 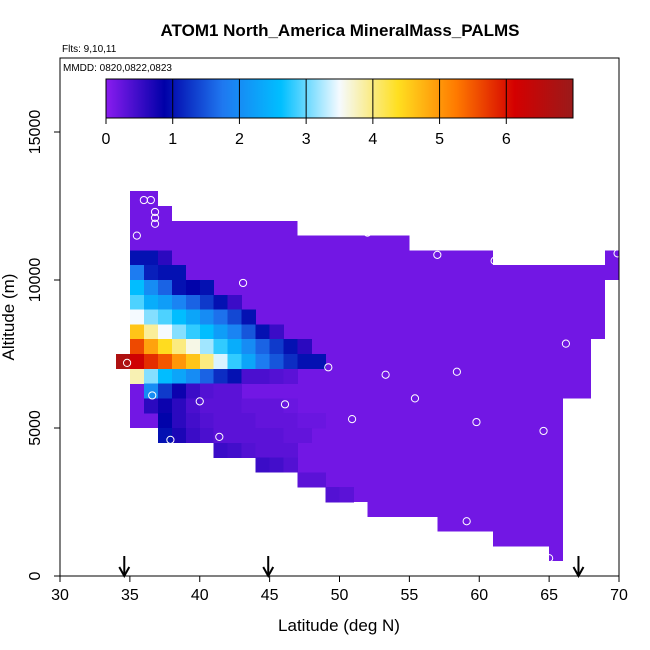 I want to click on colorbar-tick-label: 1, so click(x=172, y=139).